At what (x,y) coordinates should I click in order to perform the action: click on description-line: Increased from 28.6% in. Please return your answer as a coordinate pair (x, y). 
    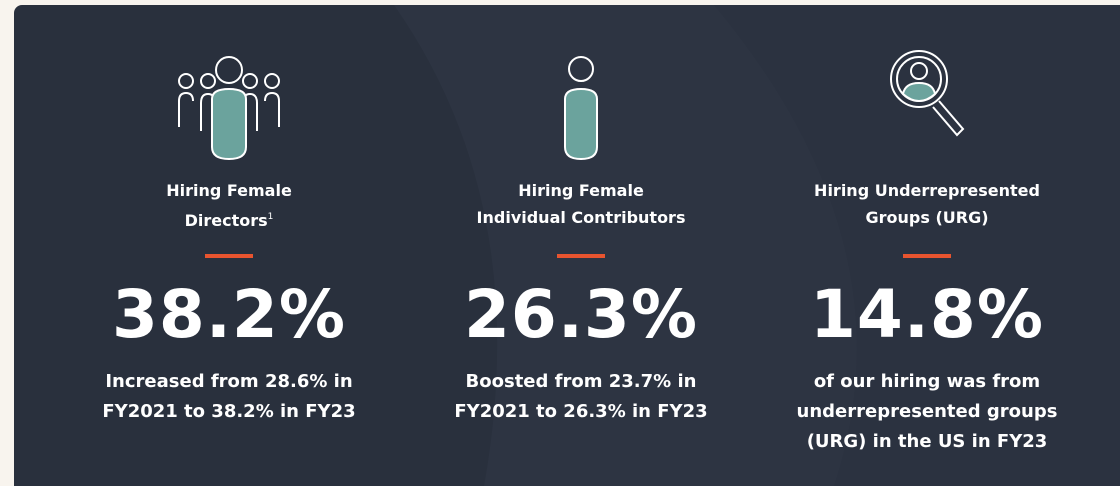
    Looking at the image, I should click on (229, 381).